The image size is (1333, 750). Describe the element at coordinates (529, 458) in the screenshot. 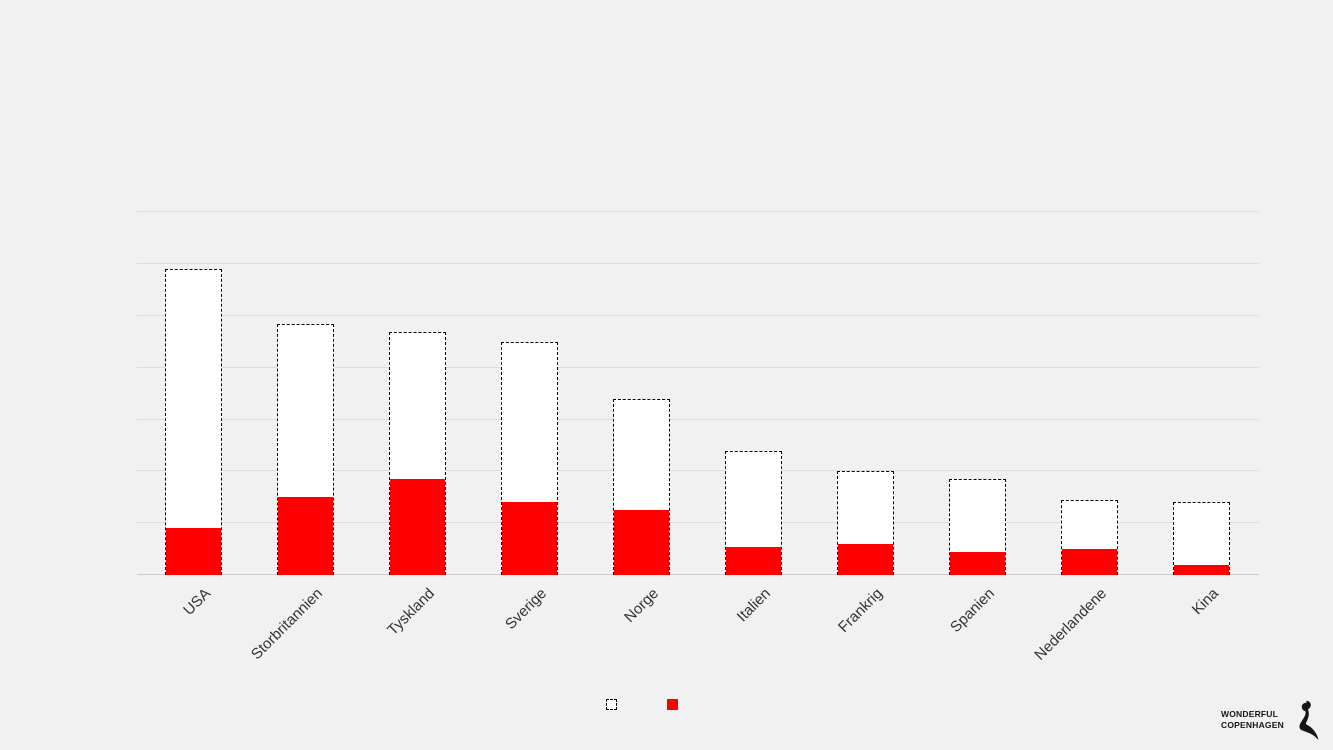

I see `bar-total-sverige` at that location.